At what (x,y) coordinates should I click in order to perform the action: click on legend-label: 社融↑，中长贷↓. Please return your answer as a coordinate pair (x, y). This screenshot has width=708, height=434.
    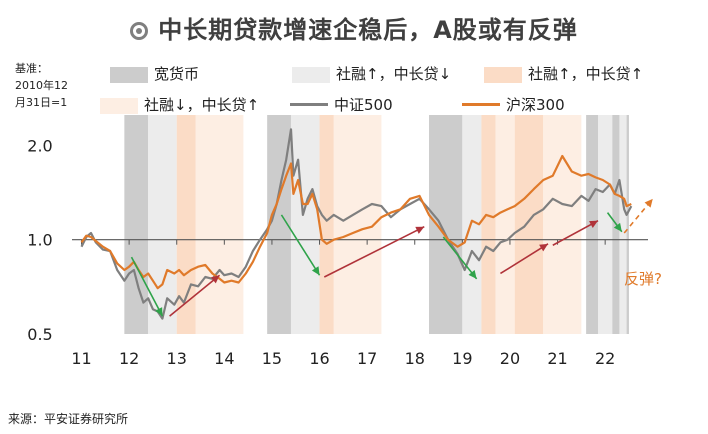
    Looking at the image, I should click on (394, 74).